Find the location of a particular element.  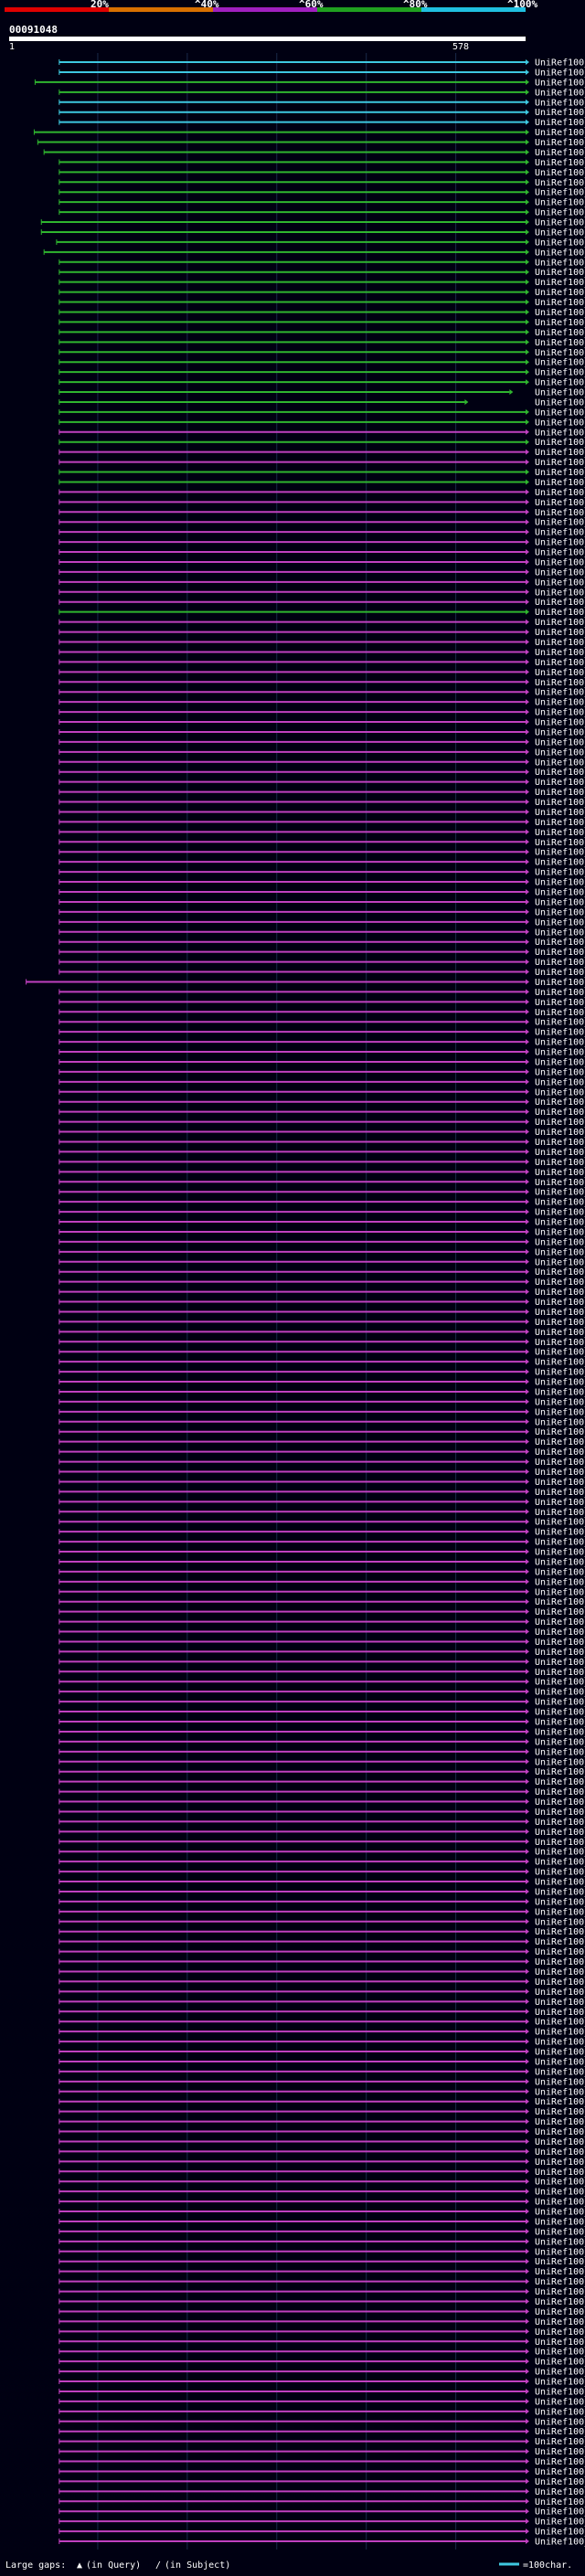

hit-label: UniRef100_Q23698 is located at coordinates (560, 133).